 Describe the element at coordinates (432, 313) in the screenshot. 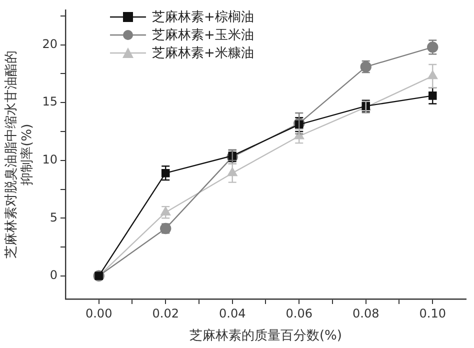

I see `x-tick-label: 0.10` at that location.